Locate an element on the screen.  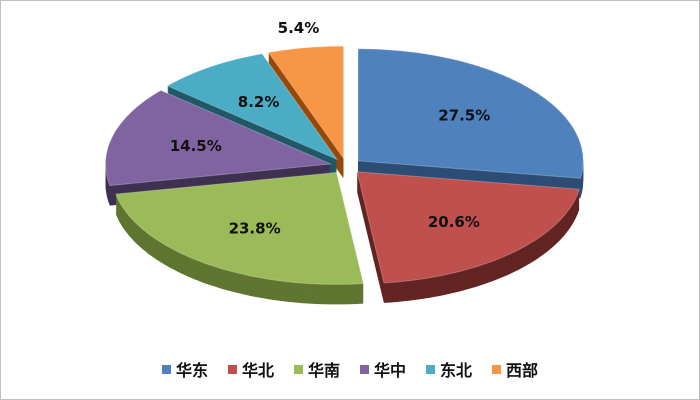
data-label: 23.8% is located at coordinates (255, 229).